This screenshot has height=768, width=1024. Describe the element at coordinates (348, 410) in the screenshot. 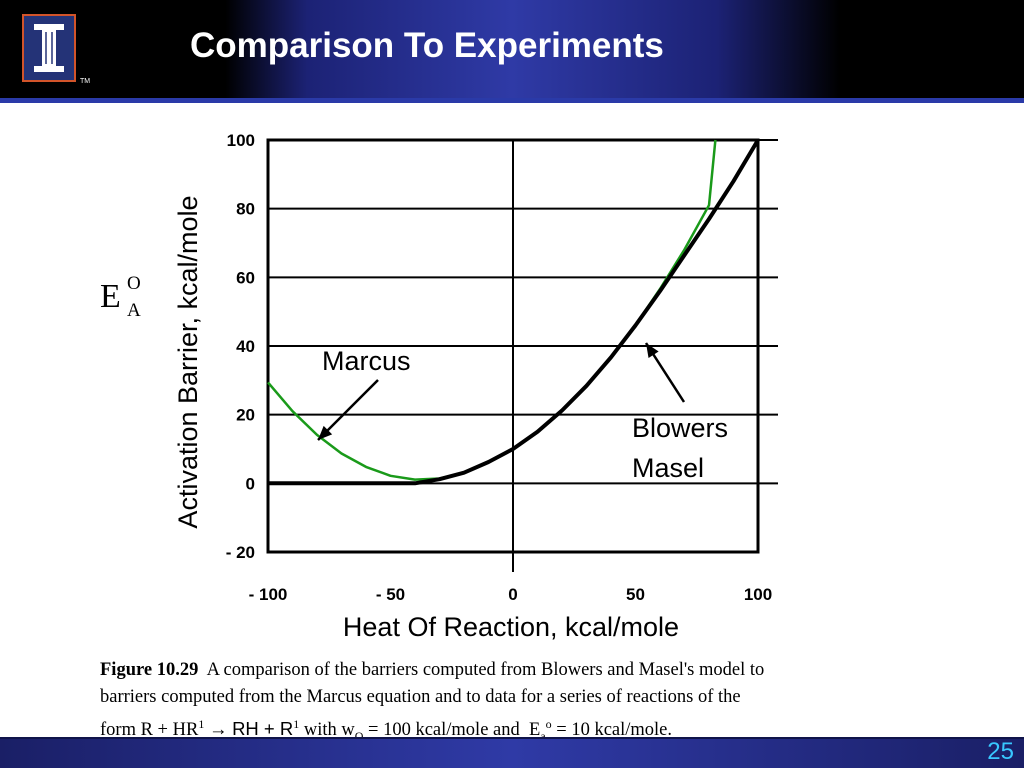

I see `marcus-arrow` at that location.